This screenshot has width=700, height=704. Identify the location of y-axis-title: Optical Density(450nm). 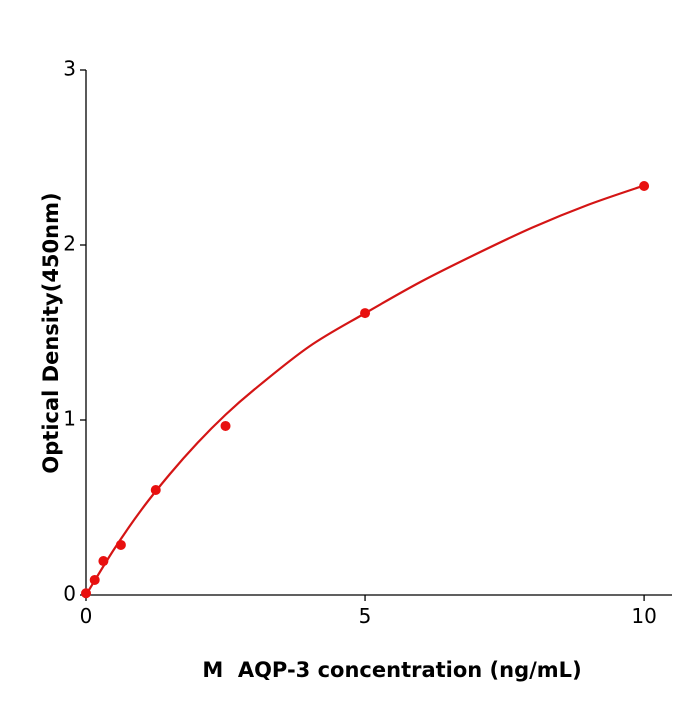
(51, 332).